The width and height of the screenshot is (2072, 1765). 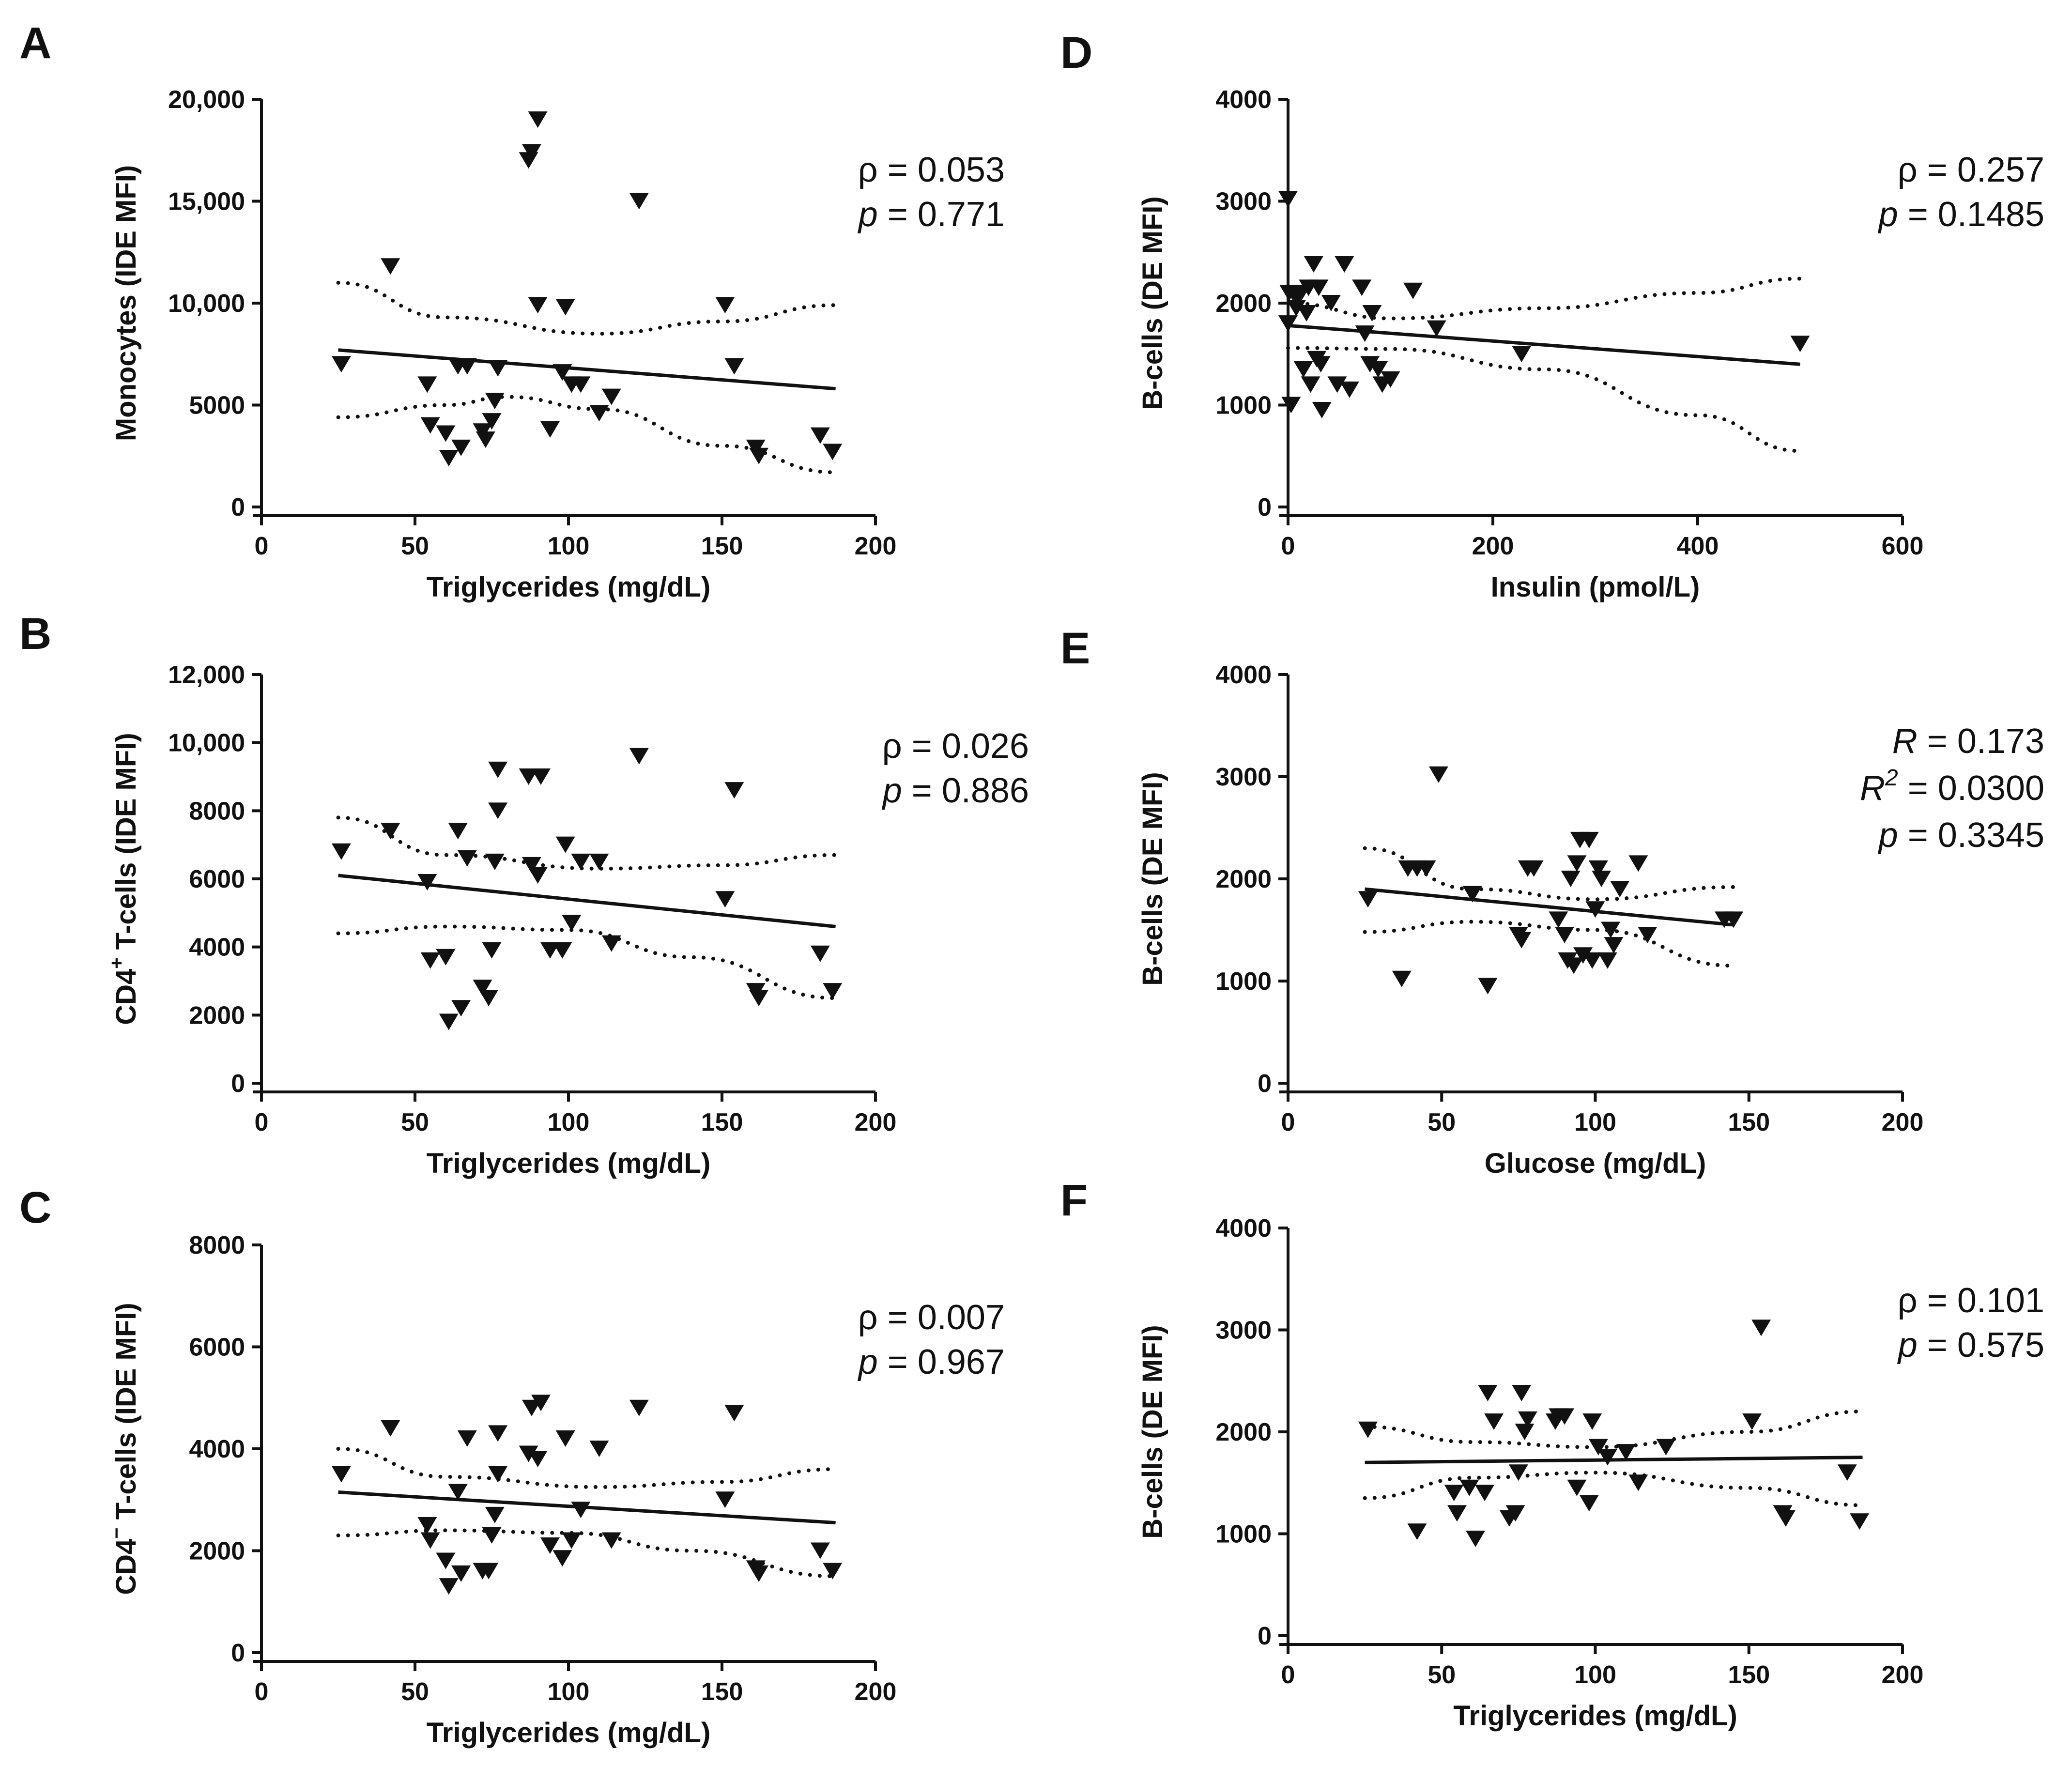 What do you see at coordinates (1595, 587) in the screenshot?
I see `x-axis-title: Insulin (pmol/L)` at bounding box center [1595, 587].